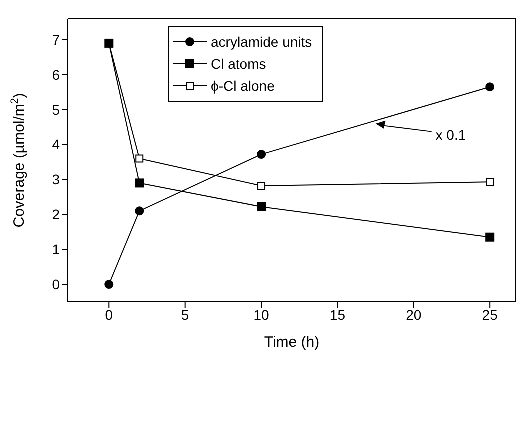 This screenshot has width=525, height=433. Describe the element at coordinates (56, 180) in the screenshot. I see `y-tick-label: 3` at that location.